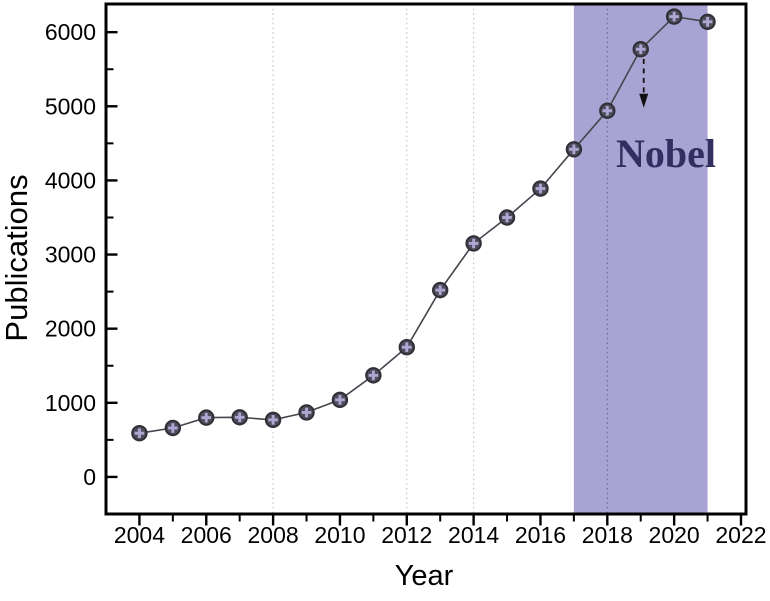 The width and height of the screenshot is (770, 601). Describe the element at coordinates (540, 535) in the screenshot. I see `x-tick-label-2016: 2016` at that location.